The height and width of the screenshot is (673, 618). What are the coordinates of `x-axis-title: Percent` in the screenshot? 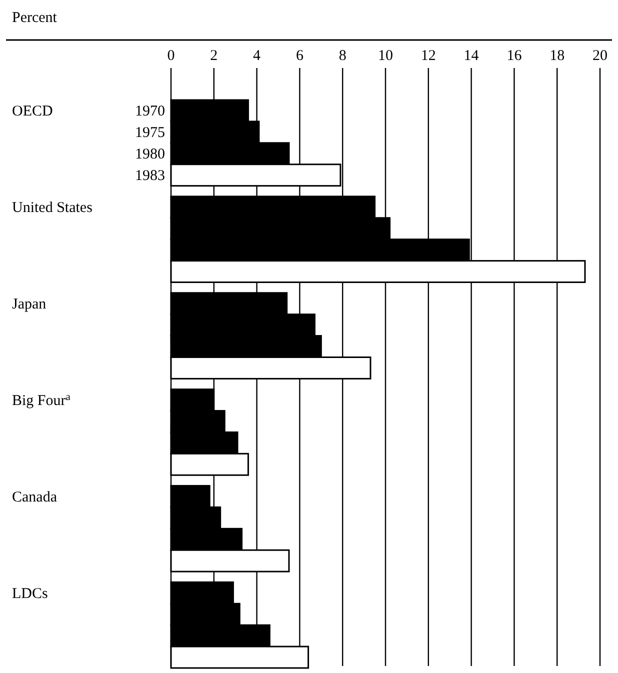 It's located at (35, 18).